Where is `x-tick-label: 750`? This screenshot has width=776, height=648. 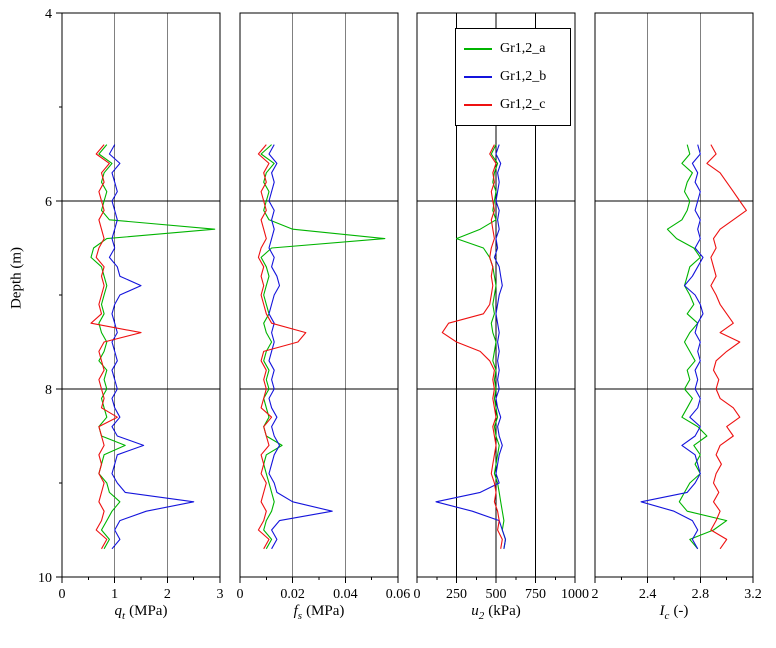 x-tick-label: 750 is located at coordinates (535, 594).